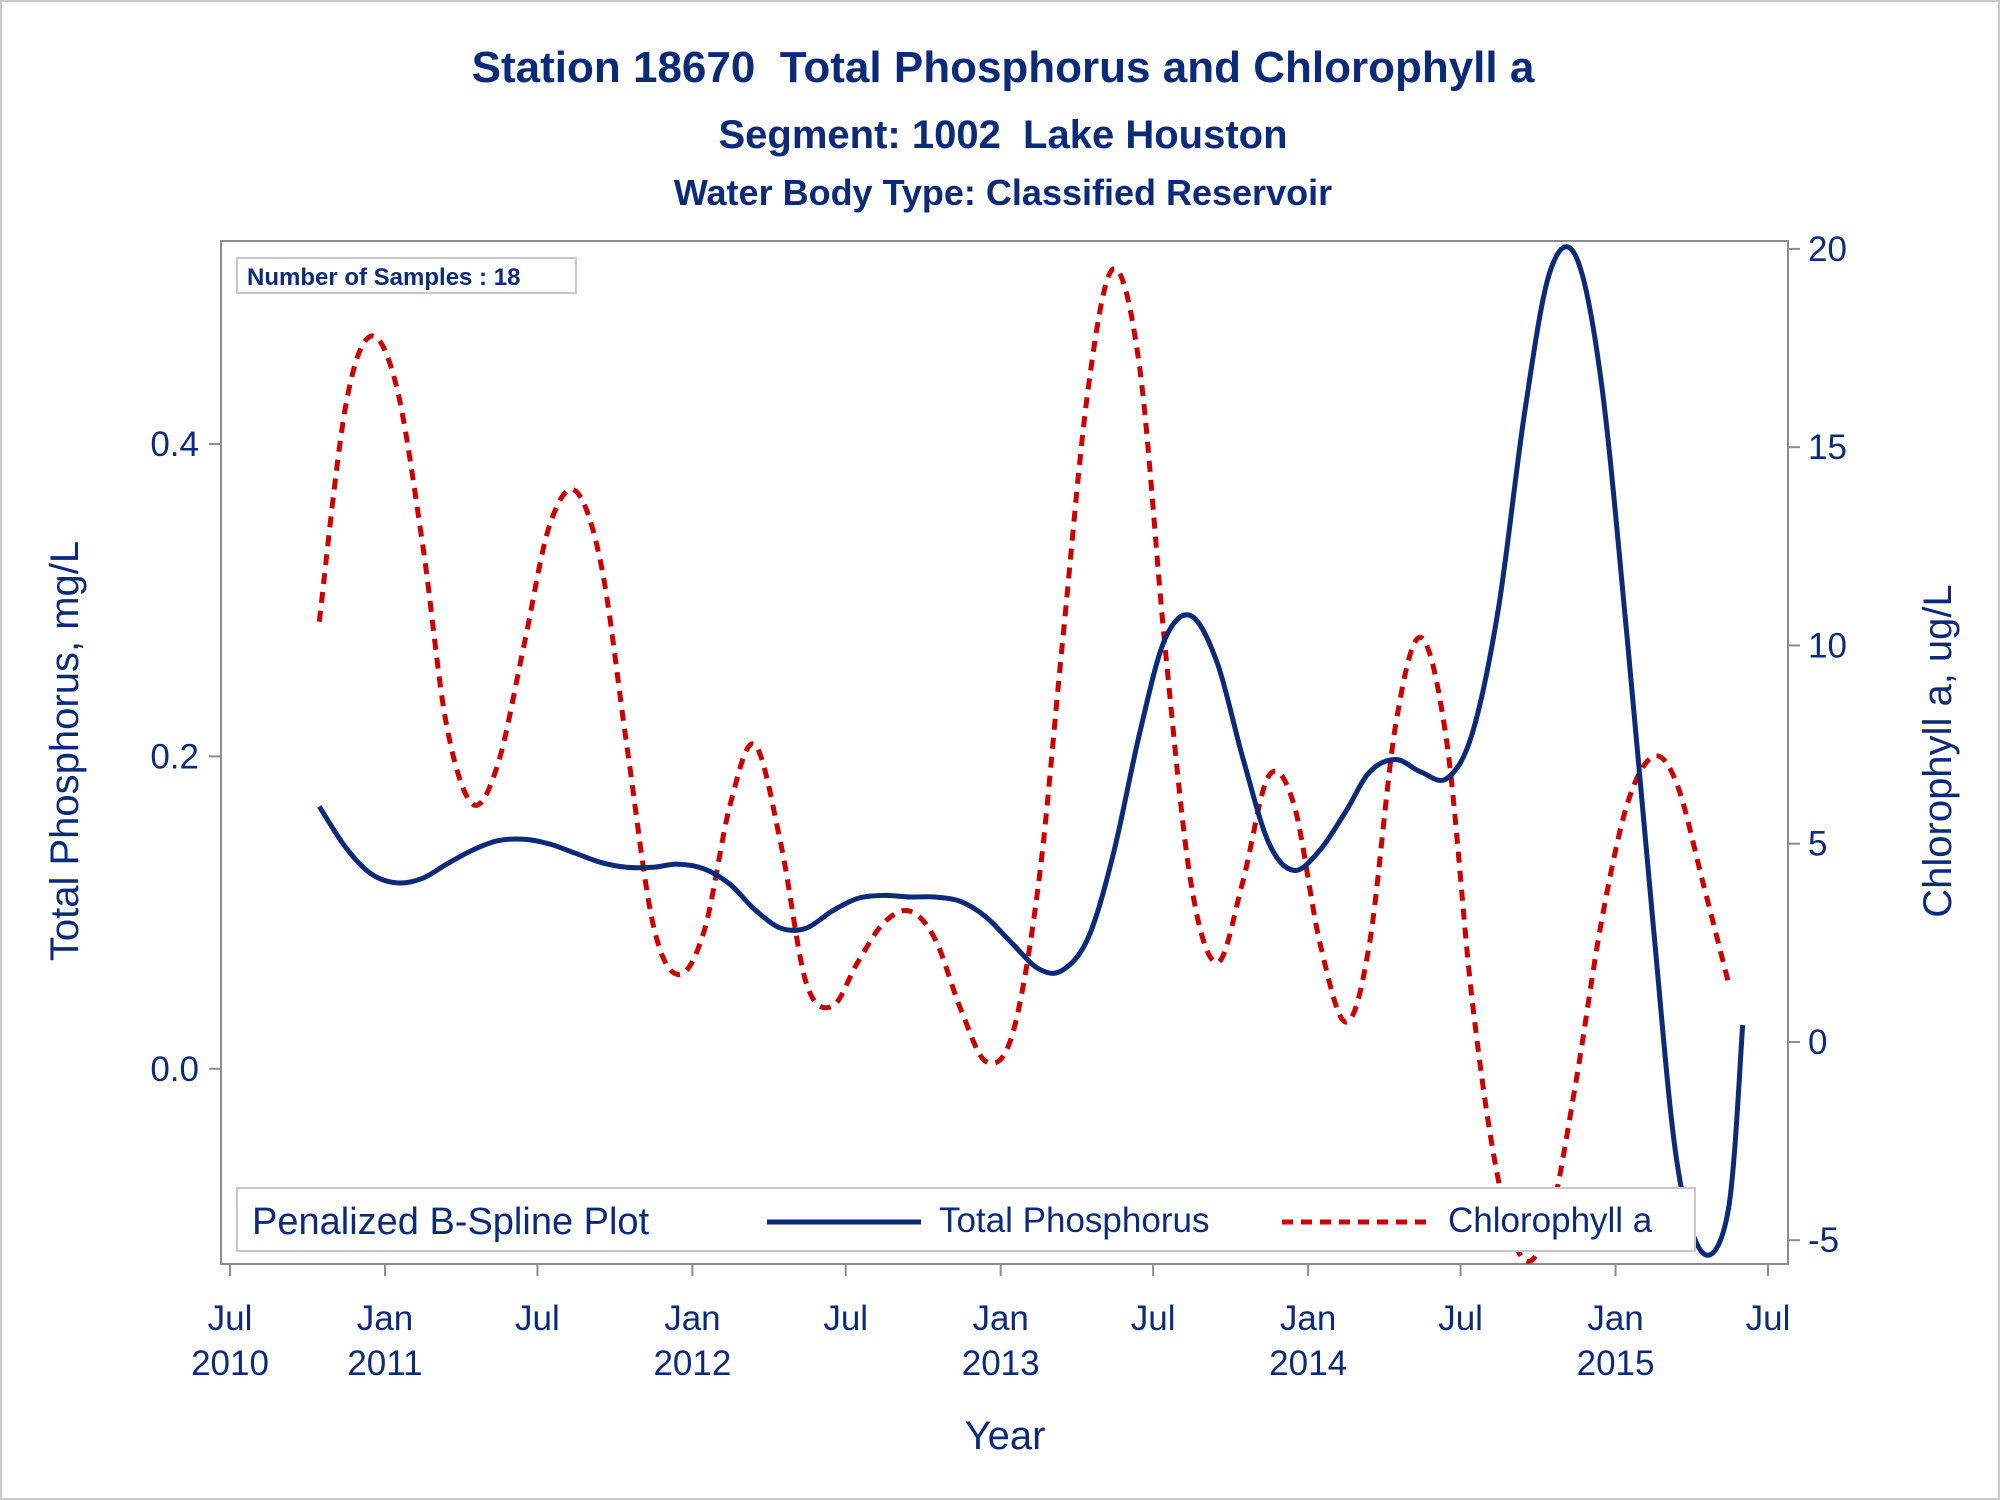  Describe the element at coordinates (1550, 1220) in the screenshot. I see `legend-label-chlorophyll-a: Chlorophyll a` at that location.